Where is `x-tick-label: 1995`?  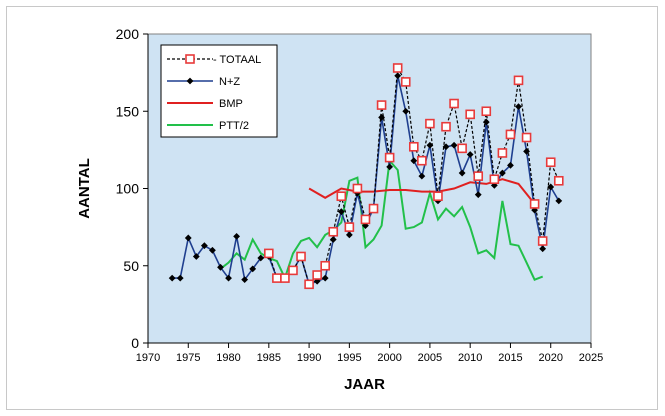
x-tick-label: 1995 is located at coordinates (349, 358).